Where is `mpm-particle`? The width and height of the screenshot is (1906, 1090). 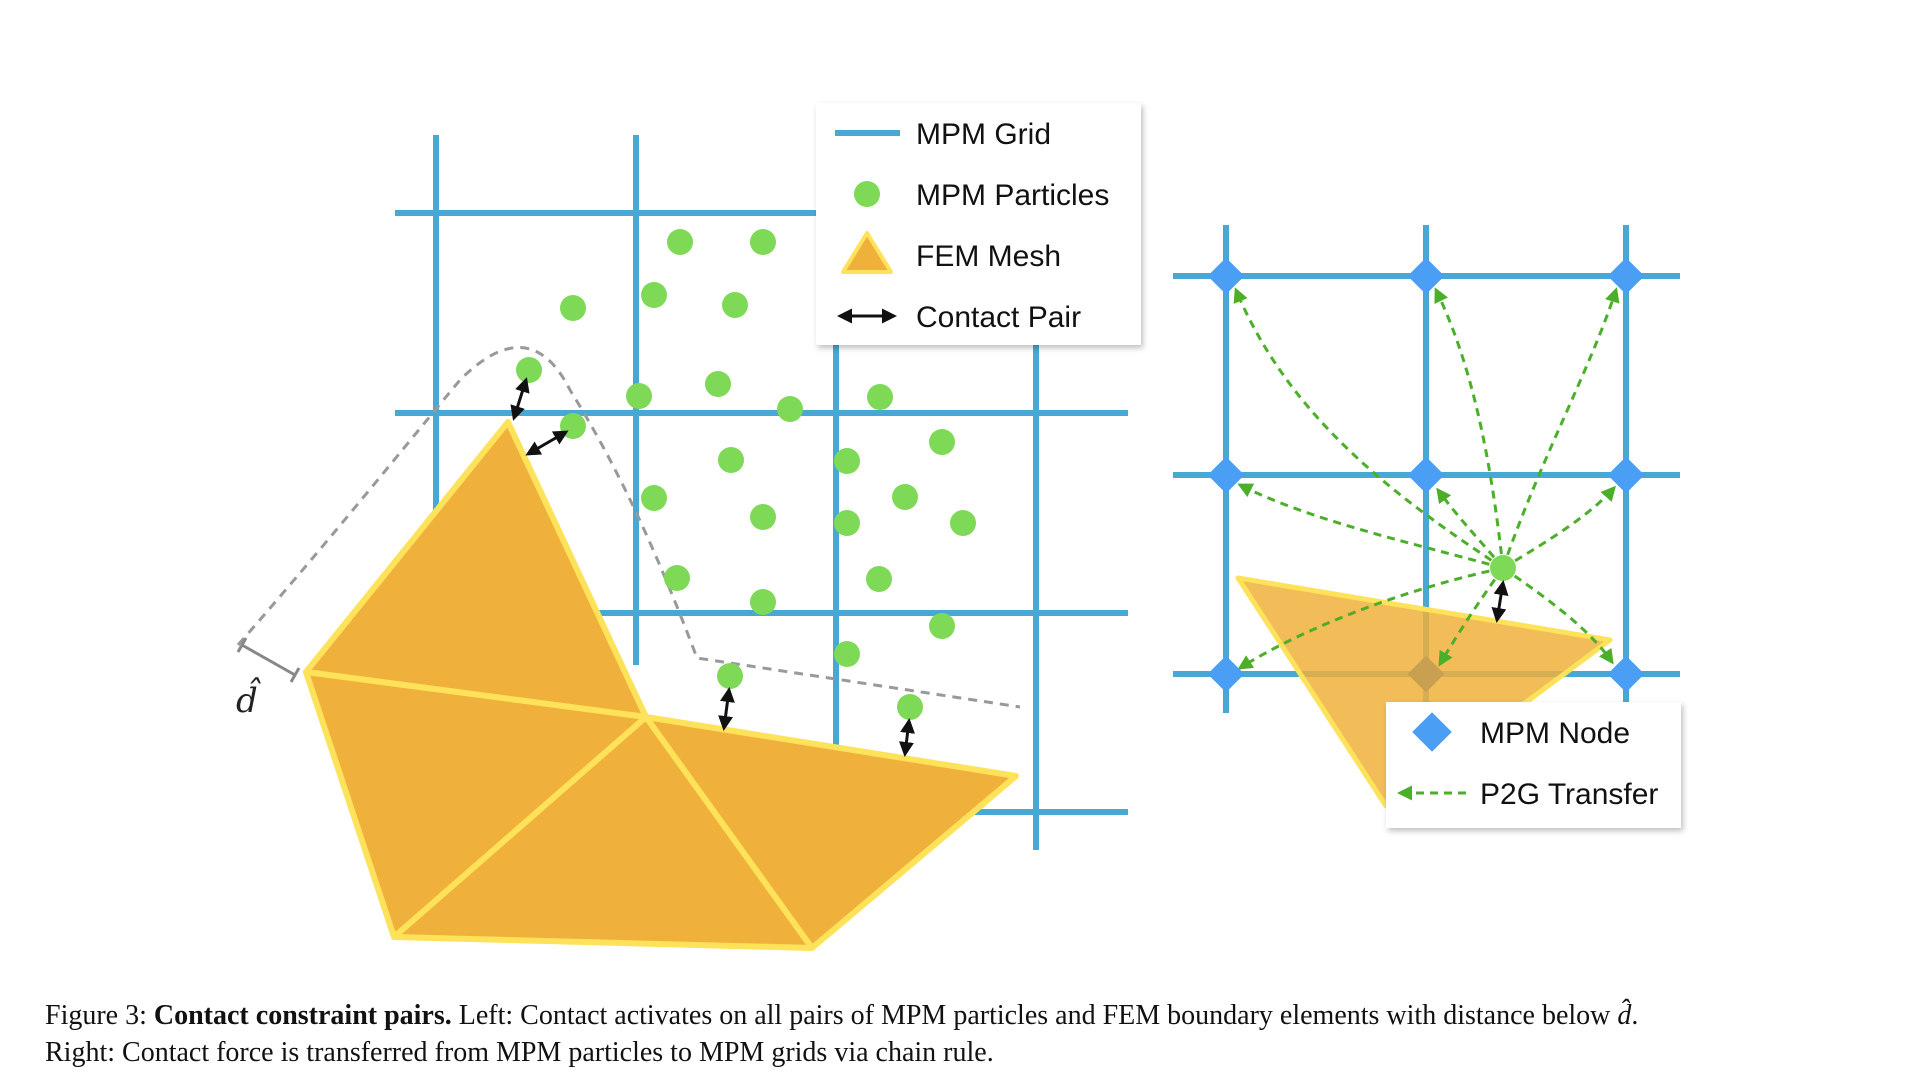
mpm-particle is located at coordinates (1503, 568).